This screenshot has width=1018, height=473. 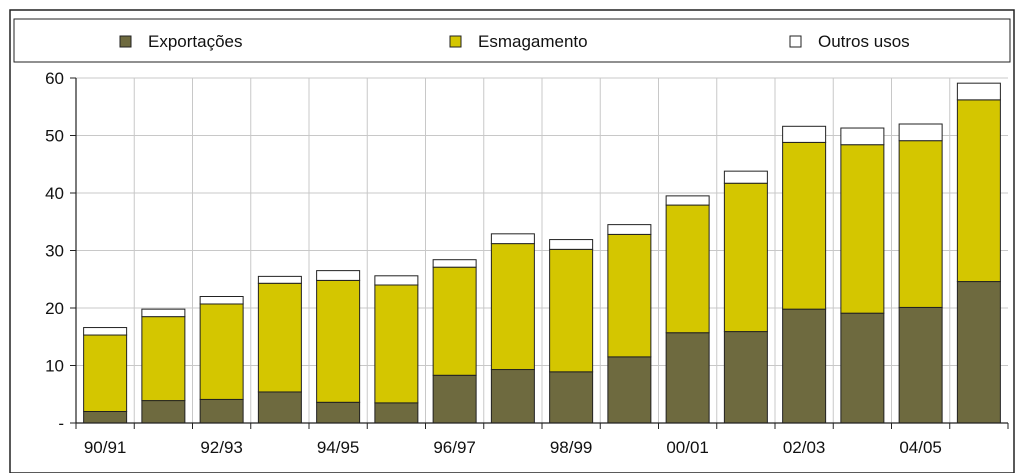 What do you see at coordinates (864, 41) in the screenshot?
I see `legend-label-3: Outros usos` at bounding box center [864, 41].